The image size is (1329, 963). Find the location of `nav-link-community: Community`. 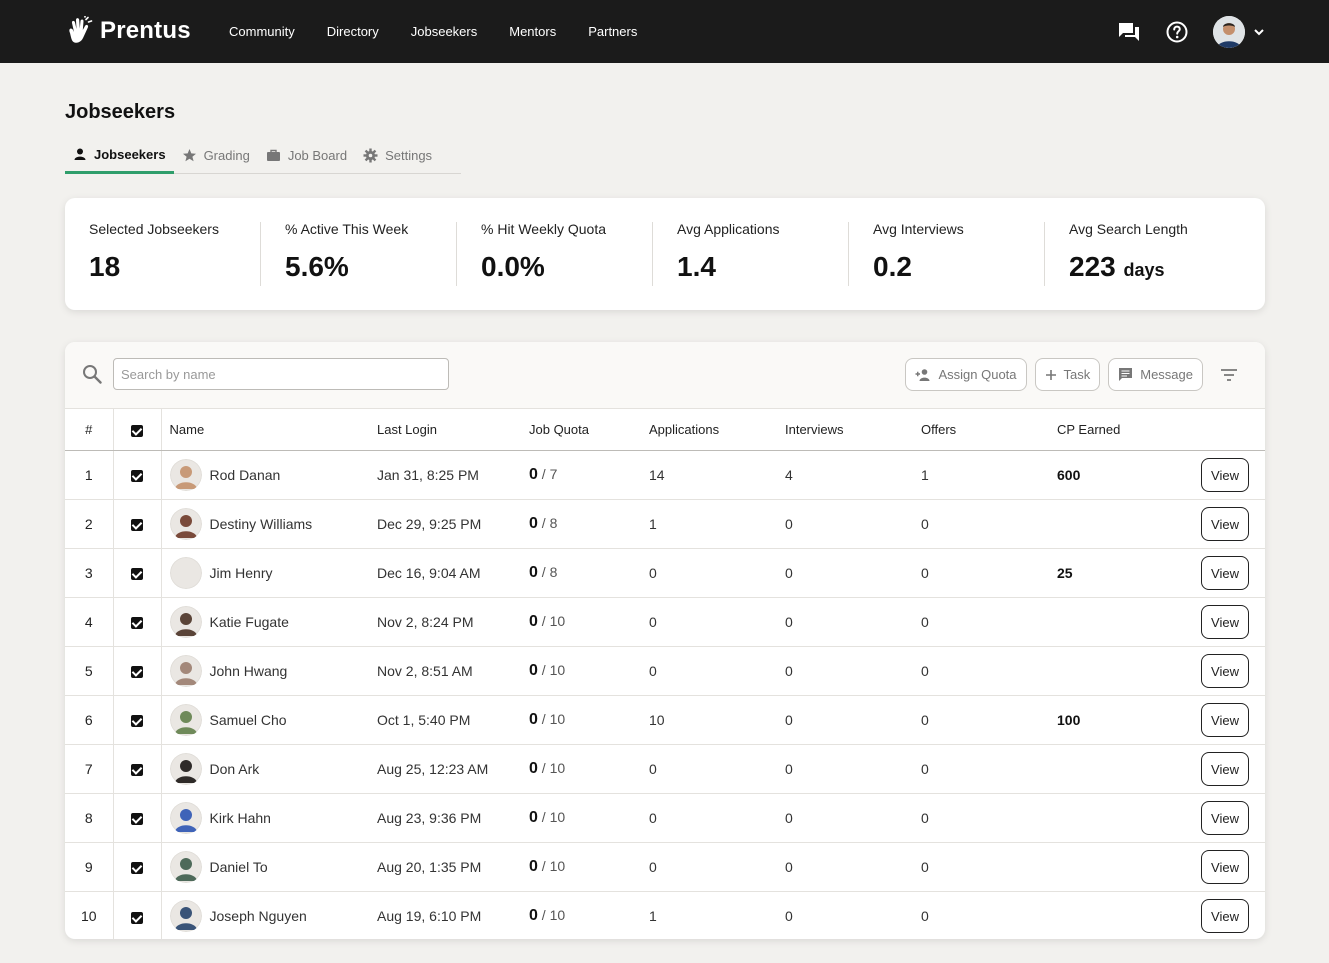

nav-link-community: Community is located at coordinates (262, 31).